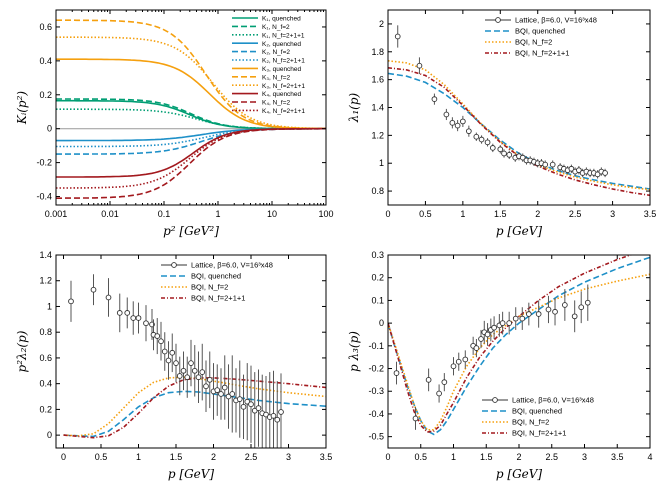 The image size is (668, 485). What do you see at coordinates (377, 191) in the screenshot?
I see `y-tick-label: 0.8` at bounding box center [377, 191].